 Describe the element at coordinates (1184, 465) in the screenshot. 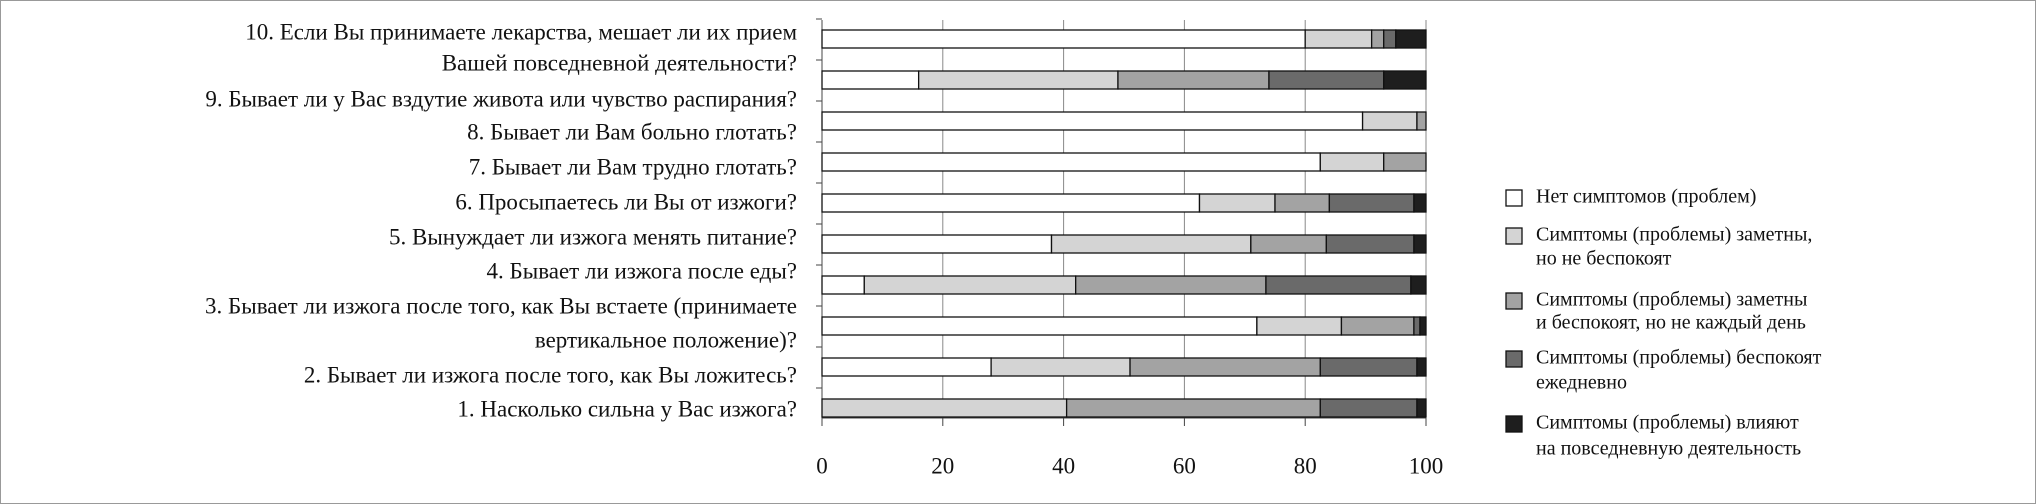

I see `x-tick-label: 60` at that location.